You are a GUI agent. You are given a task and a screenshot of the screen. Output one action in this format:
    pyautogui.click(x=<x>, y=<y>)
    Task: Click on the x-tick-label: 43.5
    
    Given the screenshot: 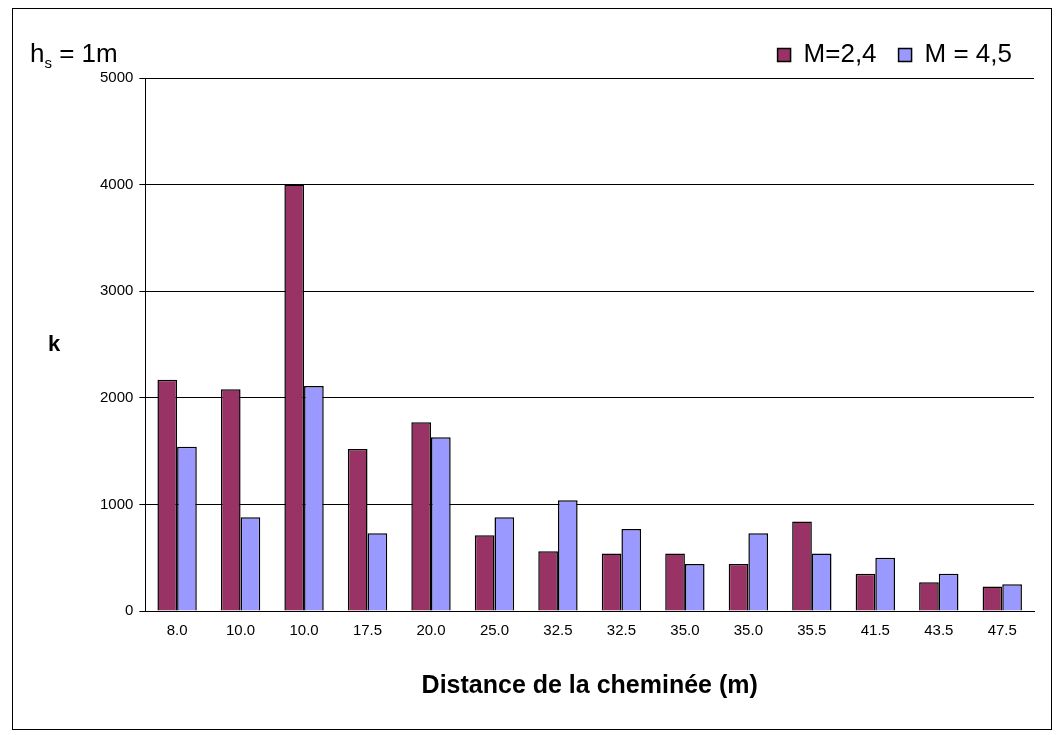 What is the action you would take?
    pyautogui.click(x=939, y=630)
    